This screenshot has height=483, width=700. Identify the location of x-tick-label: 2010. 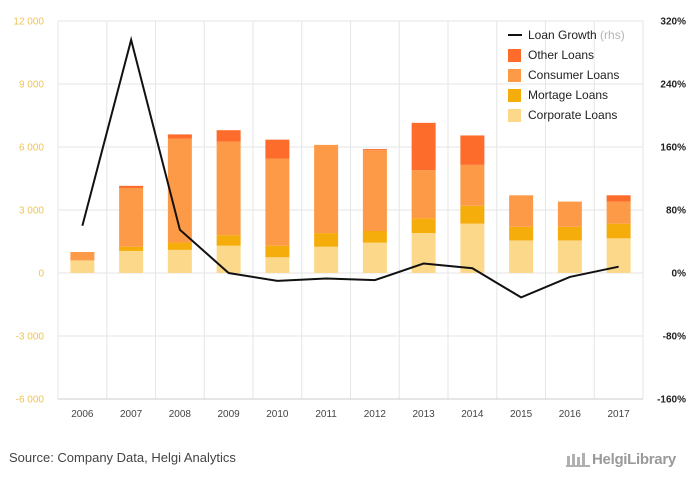
(277, 414).